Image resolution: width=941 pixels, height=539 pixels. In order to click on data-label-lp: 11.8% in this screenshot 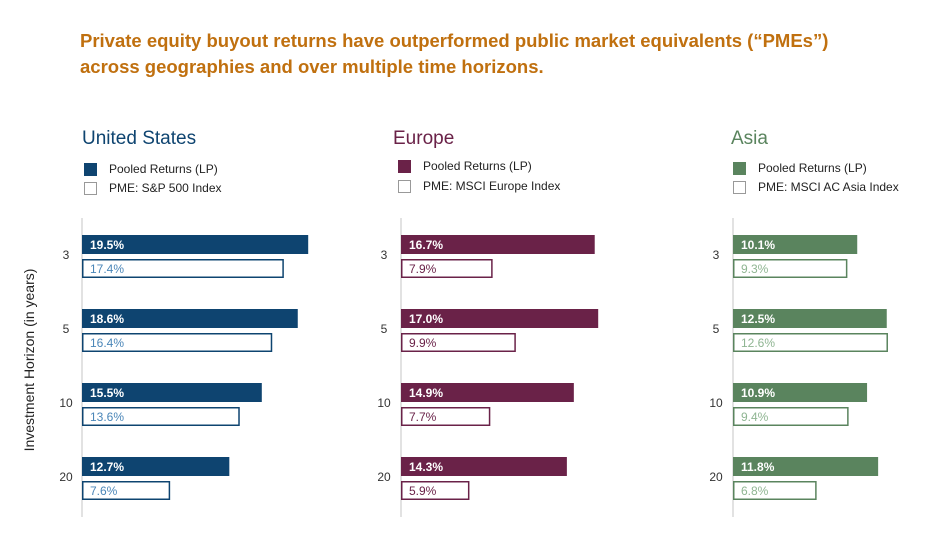, I will do `click(758, 467)`.